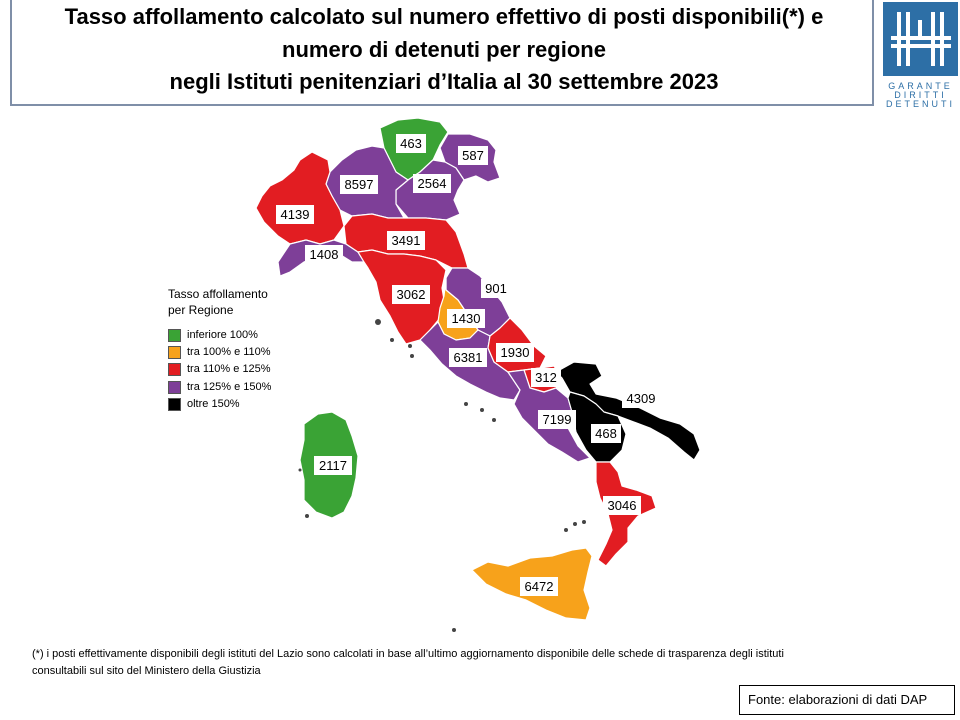  Describe the element at coordinates (300, 198) in the screenshot. I see `region-piemonte` at that location.